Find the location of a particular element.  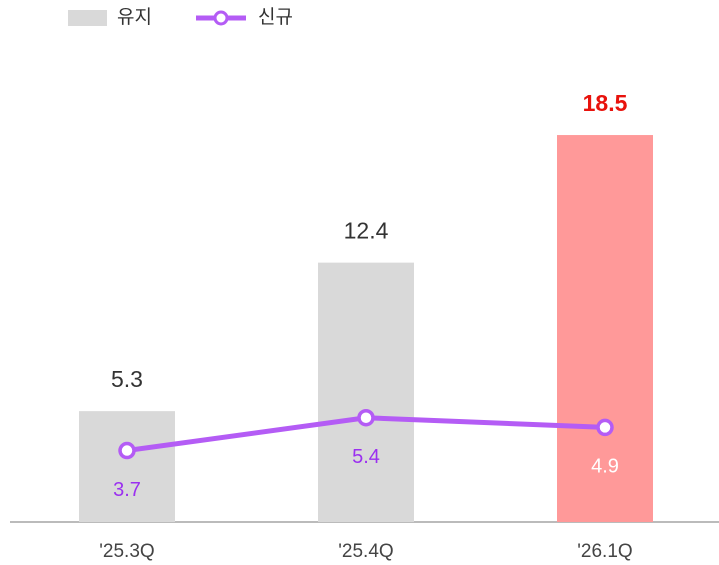

line-value-label: 3.7 is located at coordinates (127, 490).